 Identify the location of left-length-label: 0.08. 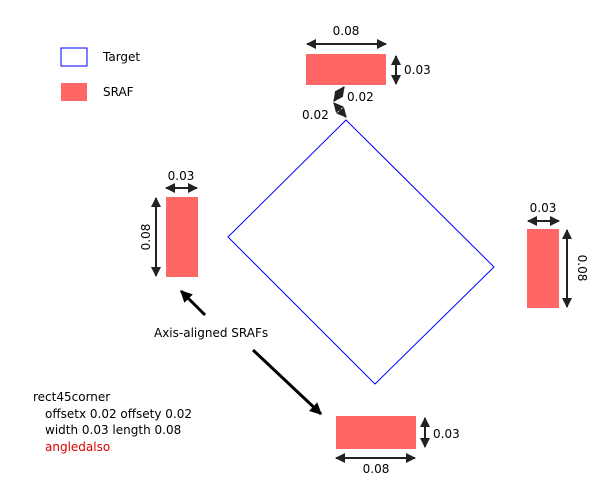
(146, 237).